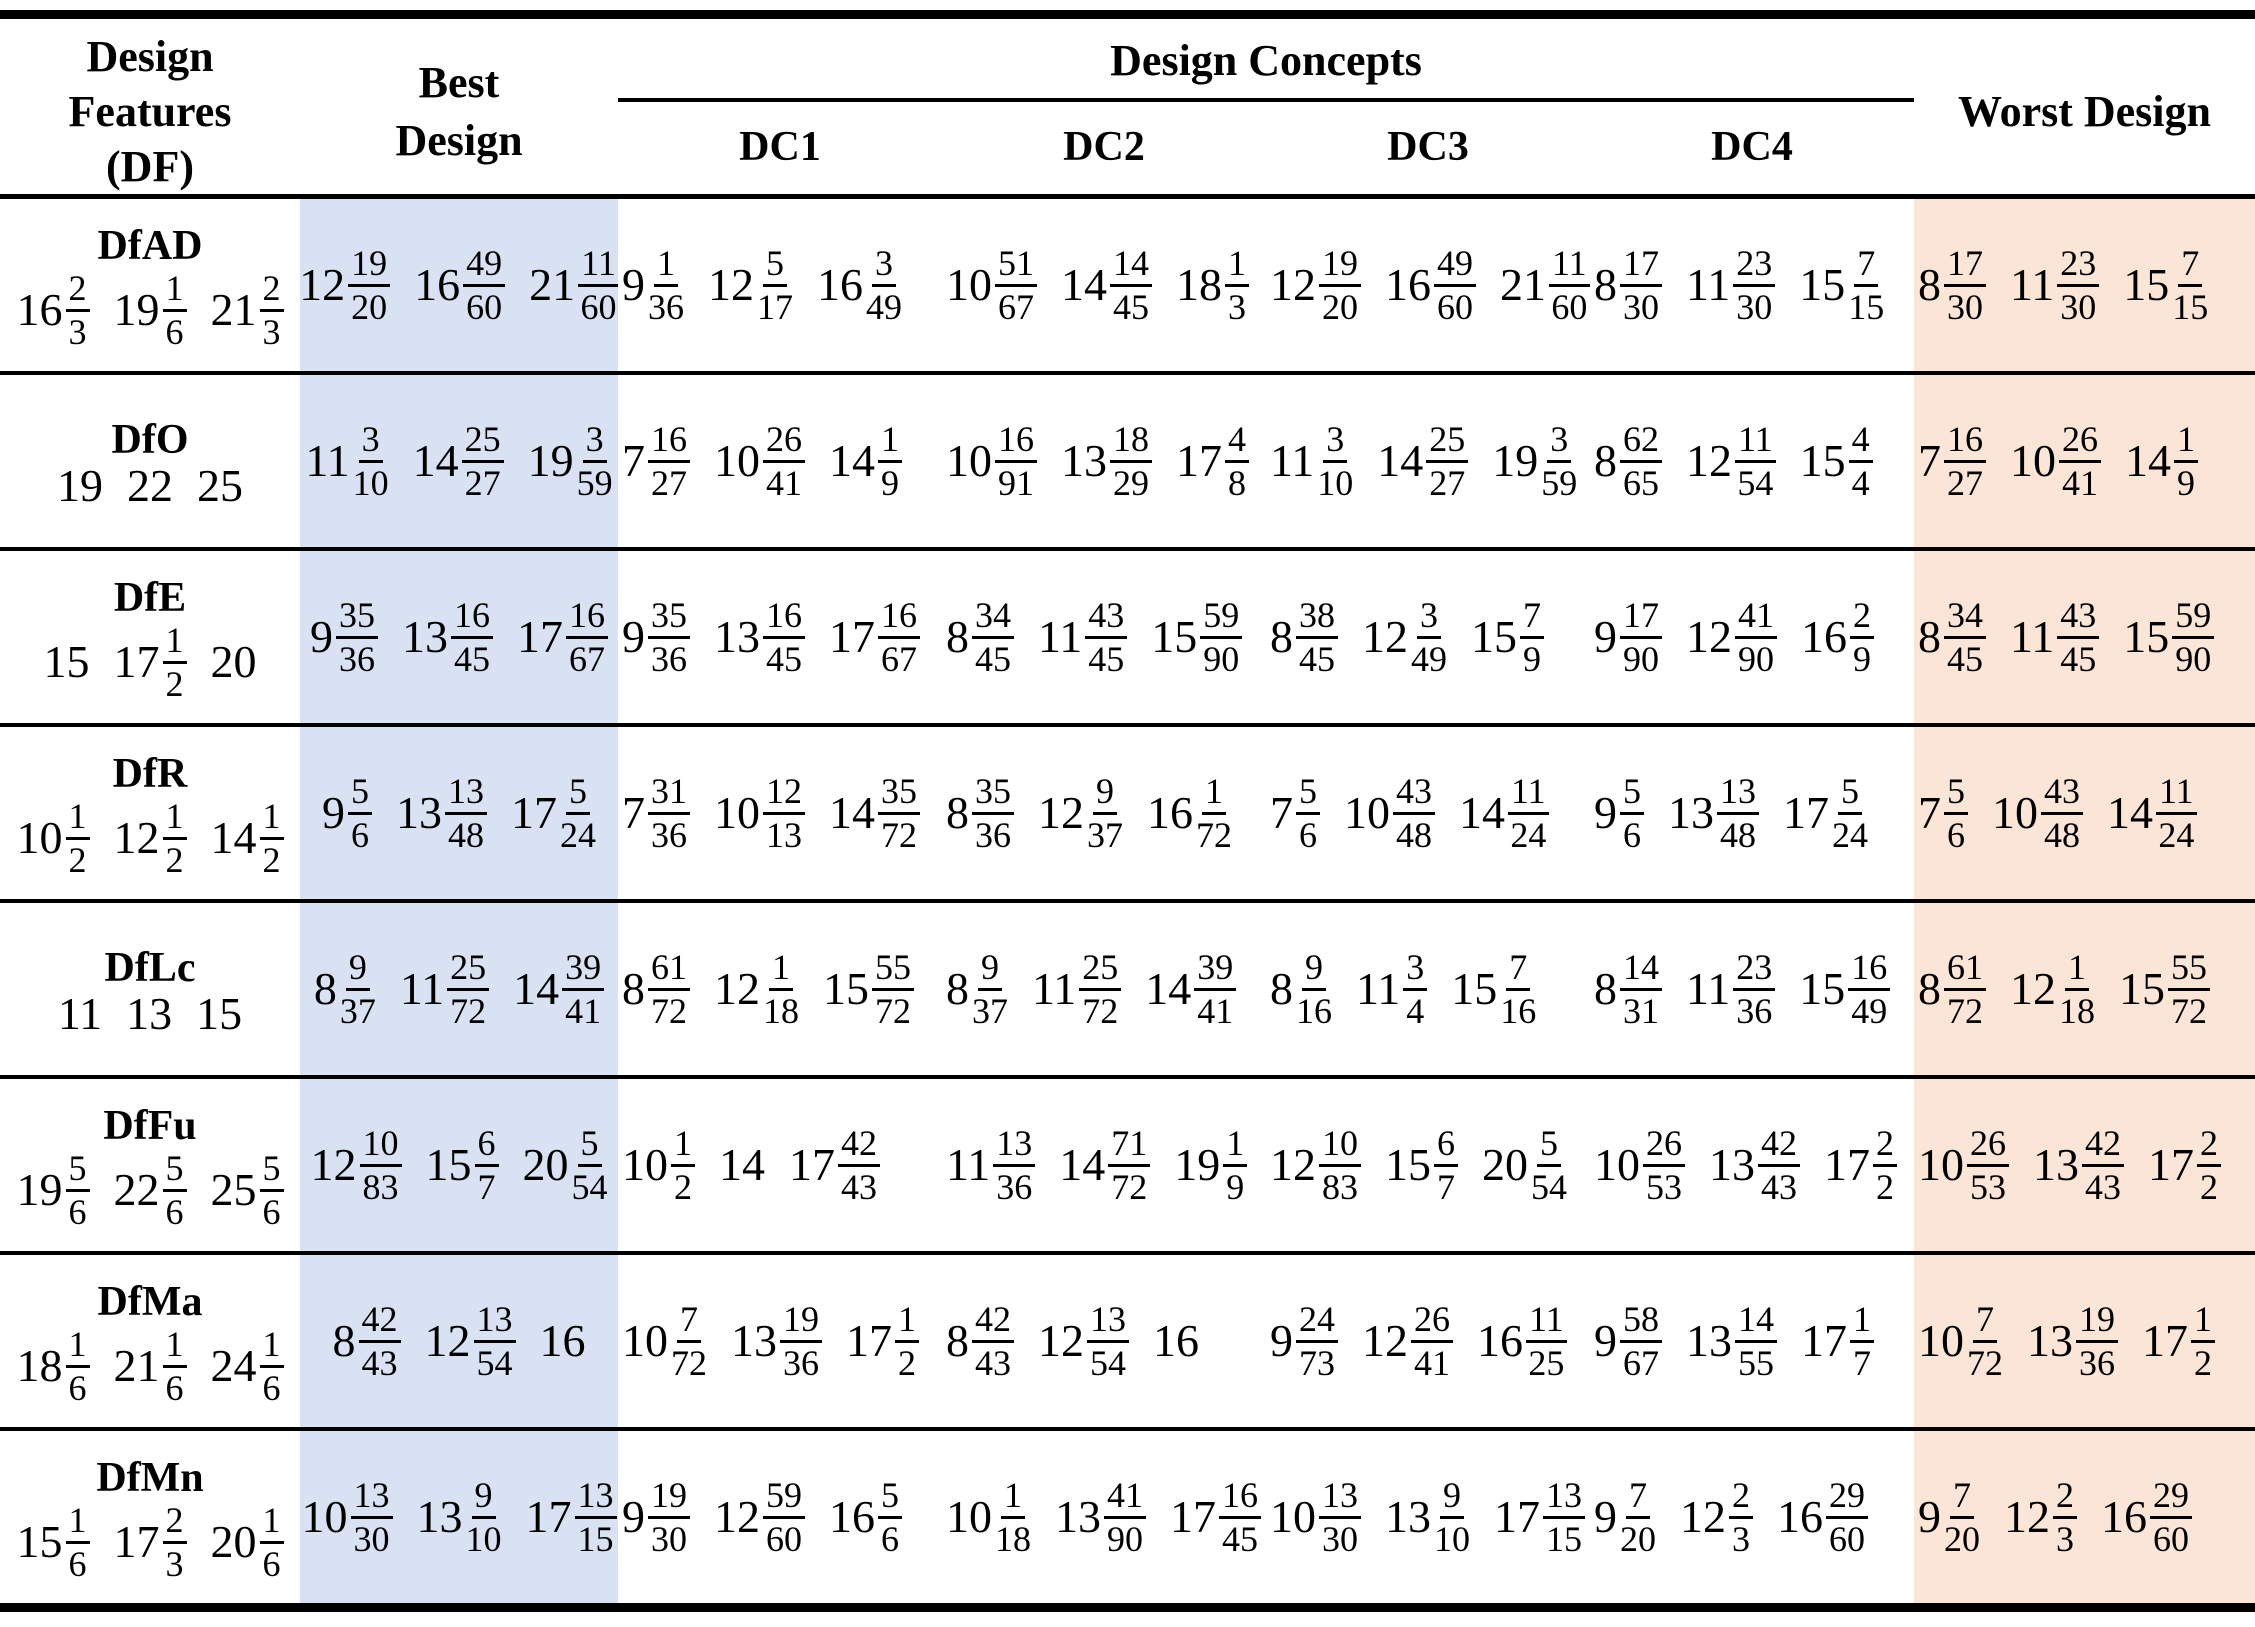  What do you see at coordinates (2084, 1340) in the screenshot?
I see `cell-worst-design: 10 7 72 13 19 36 17 1 2` at bounding box center [2084, 1340].